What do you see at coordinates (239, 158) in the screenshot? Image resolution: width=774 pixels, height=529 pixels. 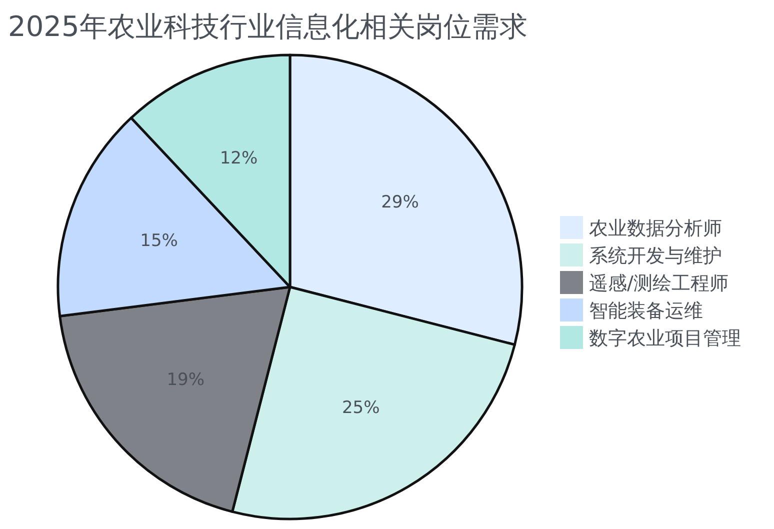 I see `data-label: 12%` at bounding box center [239, 158].